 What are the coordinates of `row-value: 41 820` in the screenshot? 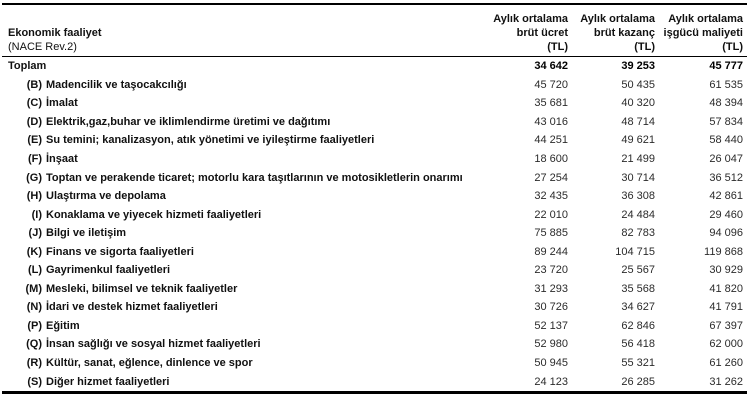 It's located at (726, 288).